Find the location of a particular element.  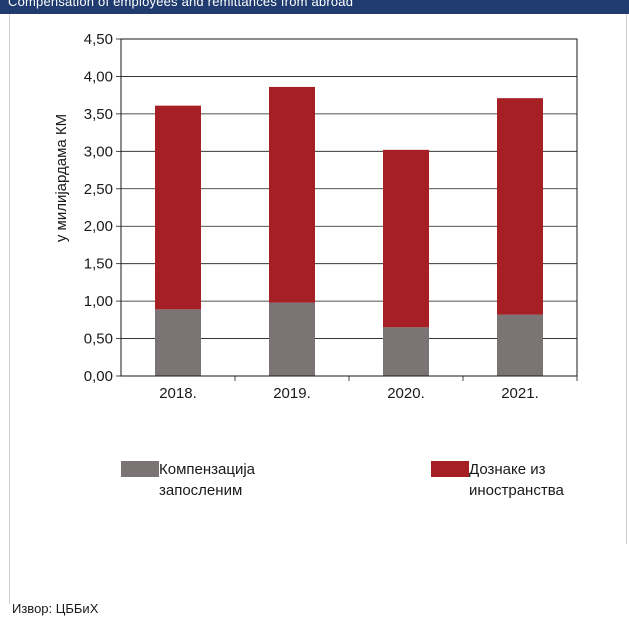

y-tick-label: 1,00 is located at coordinates (98, 301).